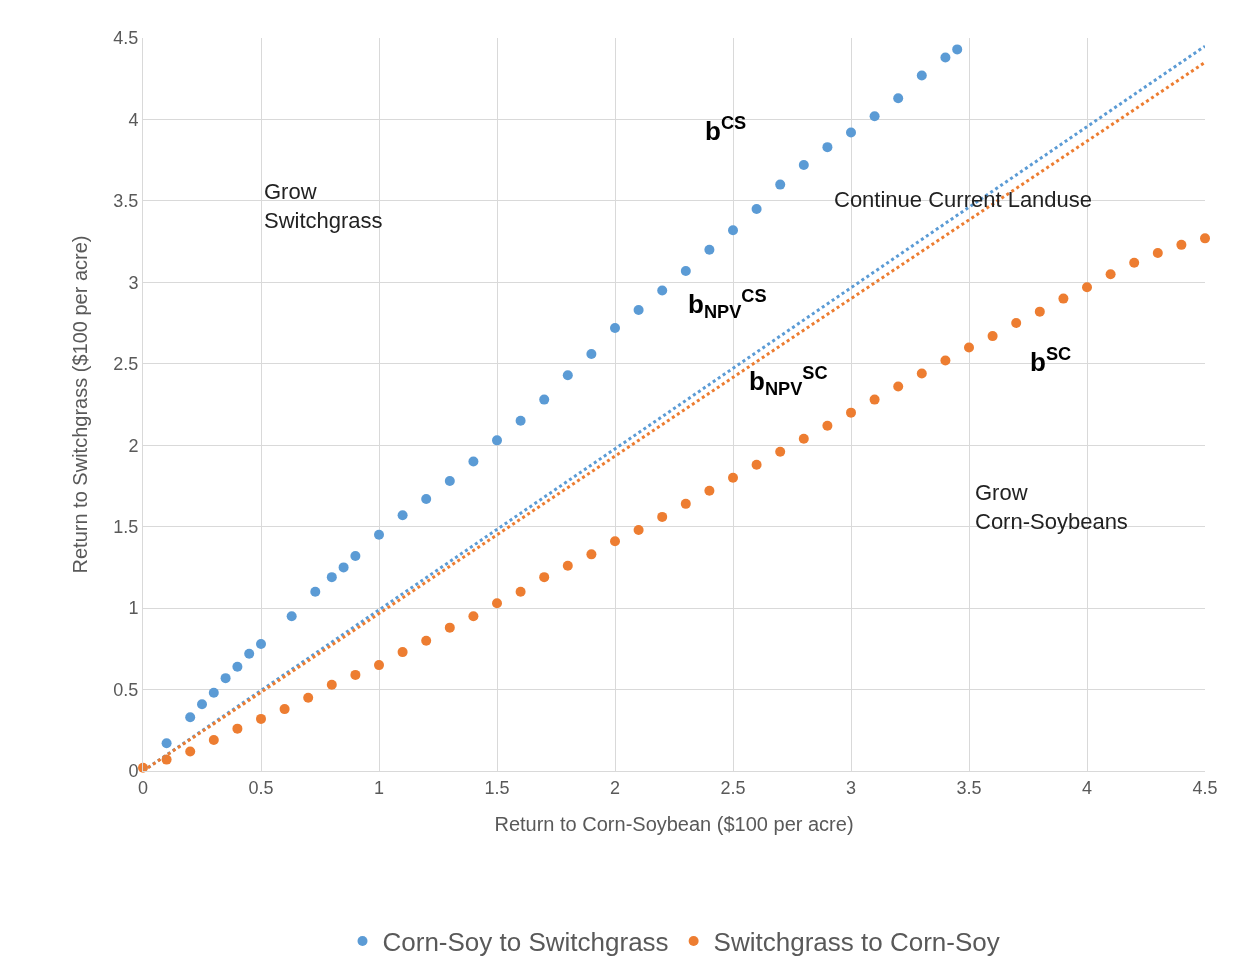 The image size is (1250, 977). Describe the element at coordinates (1205, 787) in the screenshot. I see `x-tick-label: 4.5` at that location.